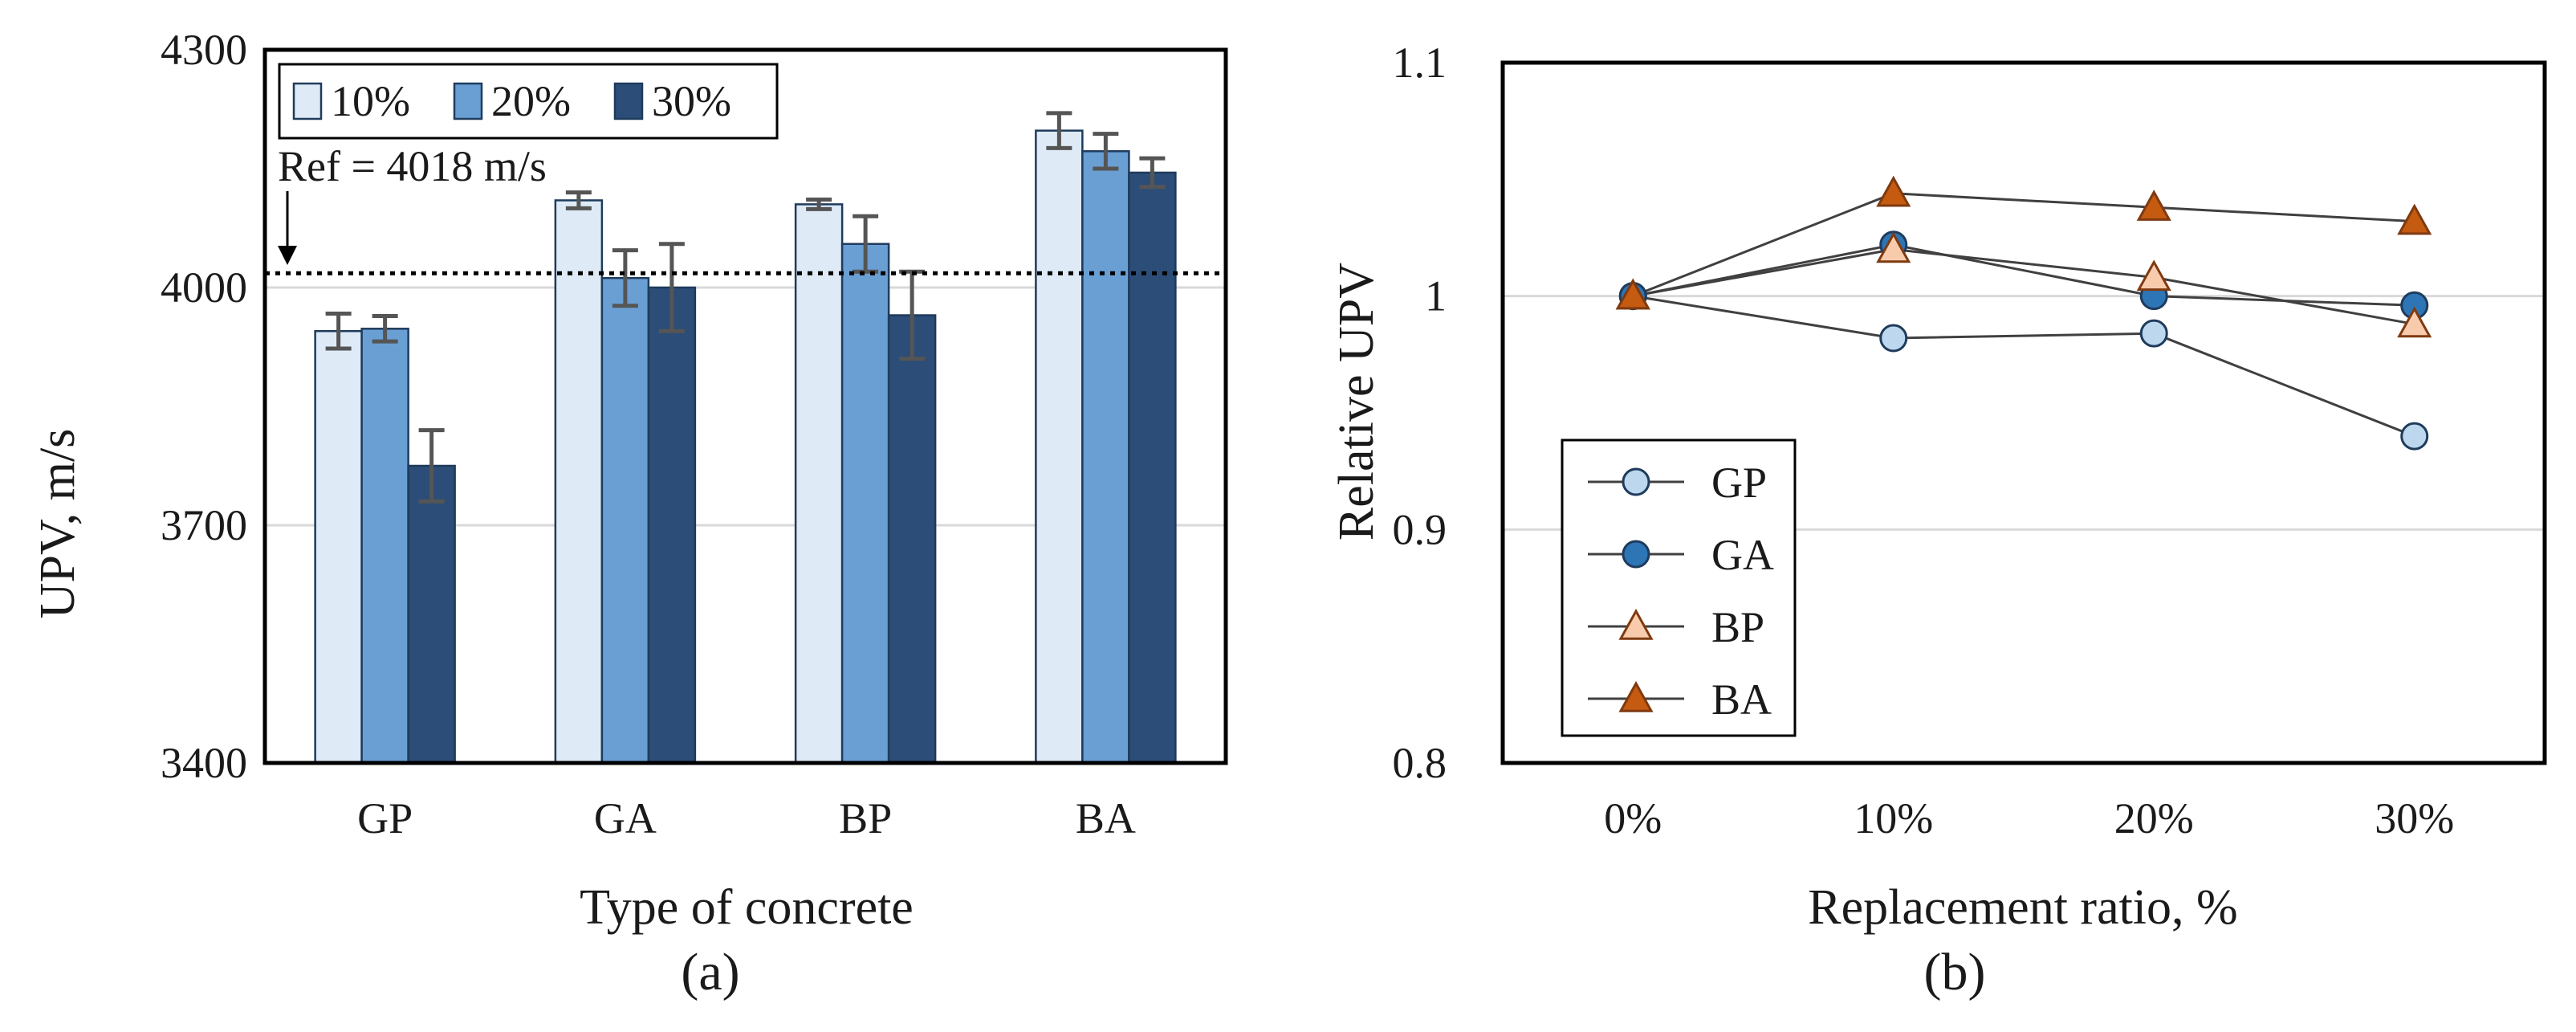  What do you see at coordinates (531, 101) in the screenshot?
I see `legend-label: 20%` at bounding box center [531, 101].